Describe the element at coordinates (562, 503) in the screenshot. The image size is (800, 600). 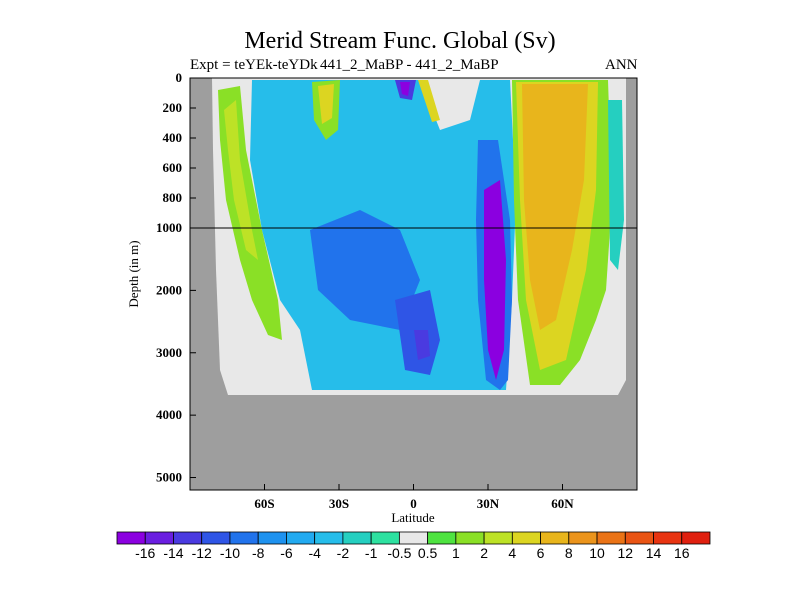
I see `x-tick-label: 60N` at that location.